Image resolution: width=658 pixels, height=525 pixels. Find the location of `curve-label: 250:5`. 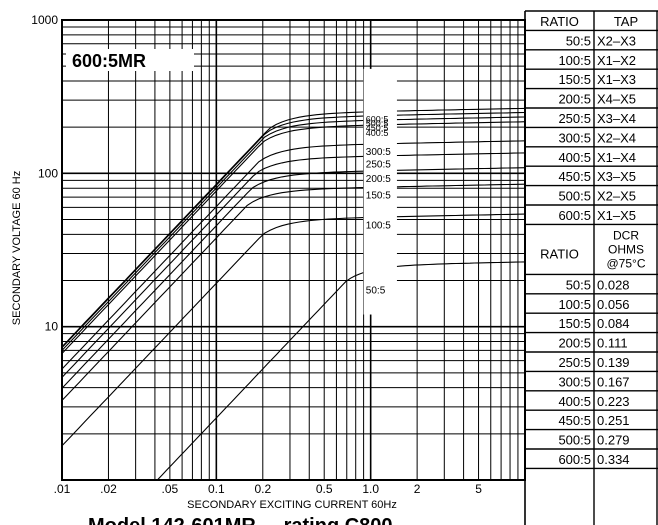

curve-label: 250:5 is located at coordinates (378, 164).